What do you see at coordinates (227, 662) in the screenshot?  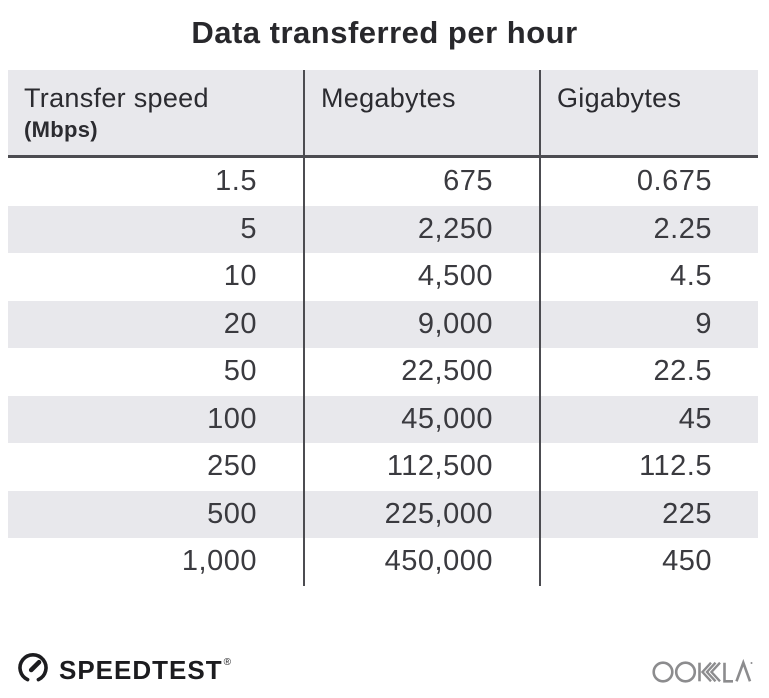 I see `speedtest-registered-mark: ®` at bounding box center [227, 662].